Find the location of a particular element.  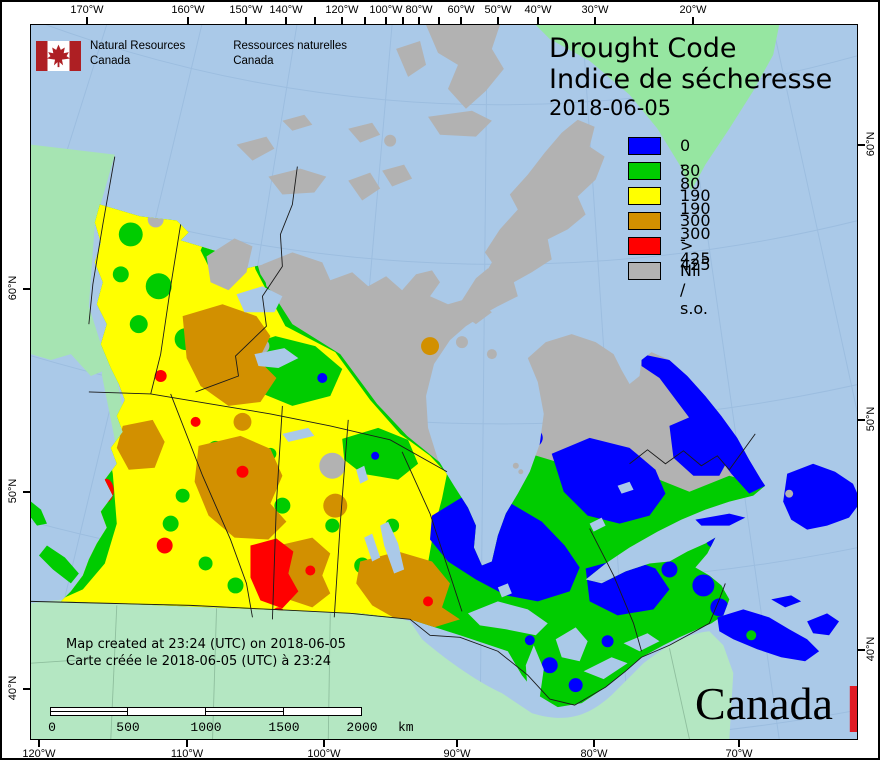

legend-label: 80 - 190 is located at coordinates (695, 189).